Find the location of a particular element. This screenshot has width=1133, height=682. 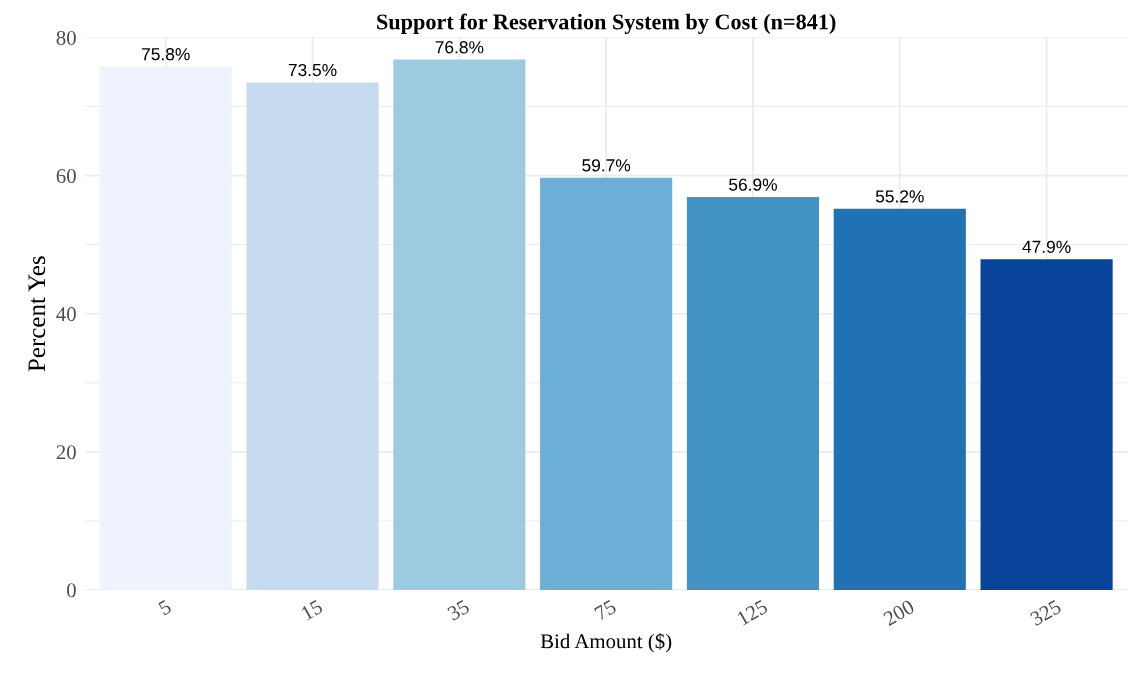

data-label: 76.8% is located at coordinates (459, 47).